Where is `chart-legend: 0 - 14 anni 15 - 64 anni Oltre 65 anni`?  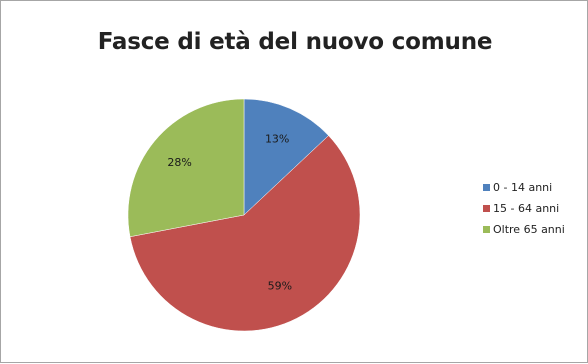 chart-legend: 0 - 14 anni 15 - 64 anni Oltre 65 anni is located at coordinates (524, 210).